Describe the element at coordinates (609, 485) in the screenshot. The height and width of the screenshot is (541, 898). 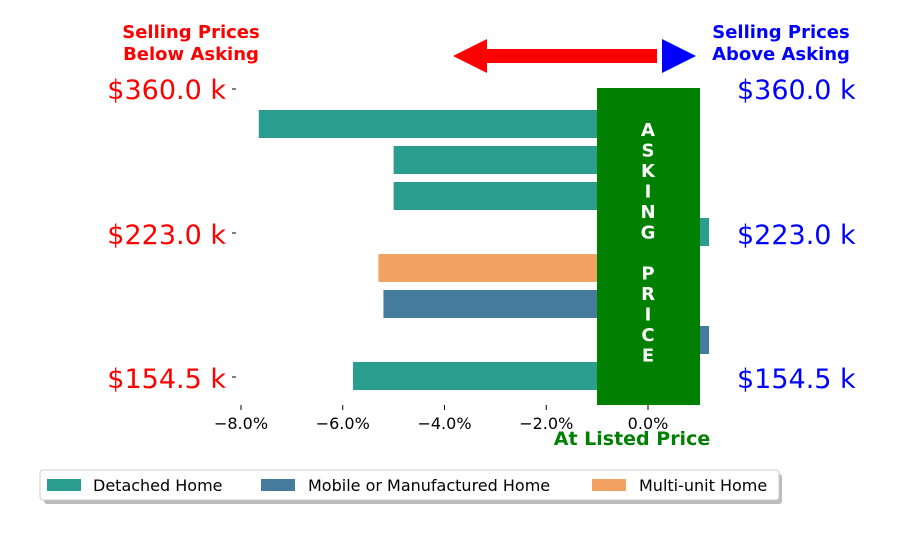
I see `legend-swatch-multiunit` at that location.